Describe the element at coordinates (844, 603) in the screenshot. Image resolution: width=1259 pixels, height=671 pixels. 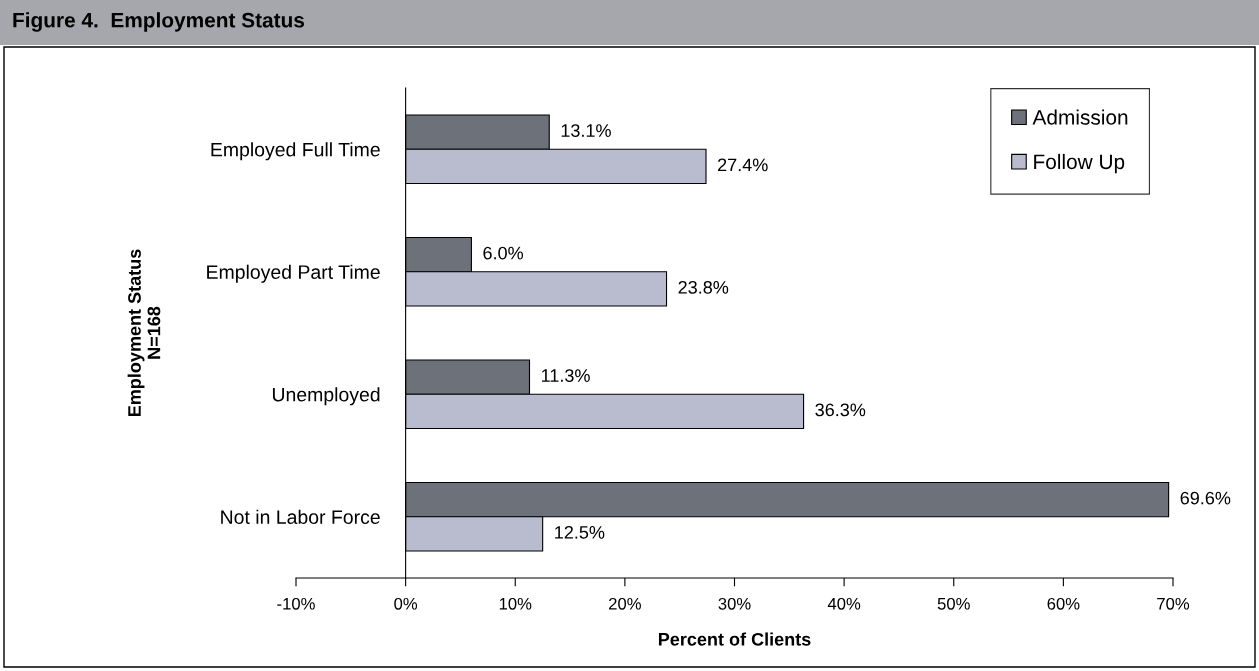
I see `x-tick-label: 40%` at that location.